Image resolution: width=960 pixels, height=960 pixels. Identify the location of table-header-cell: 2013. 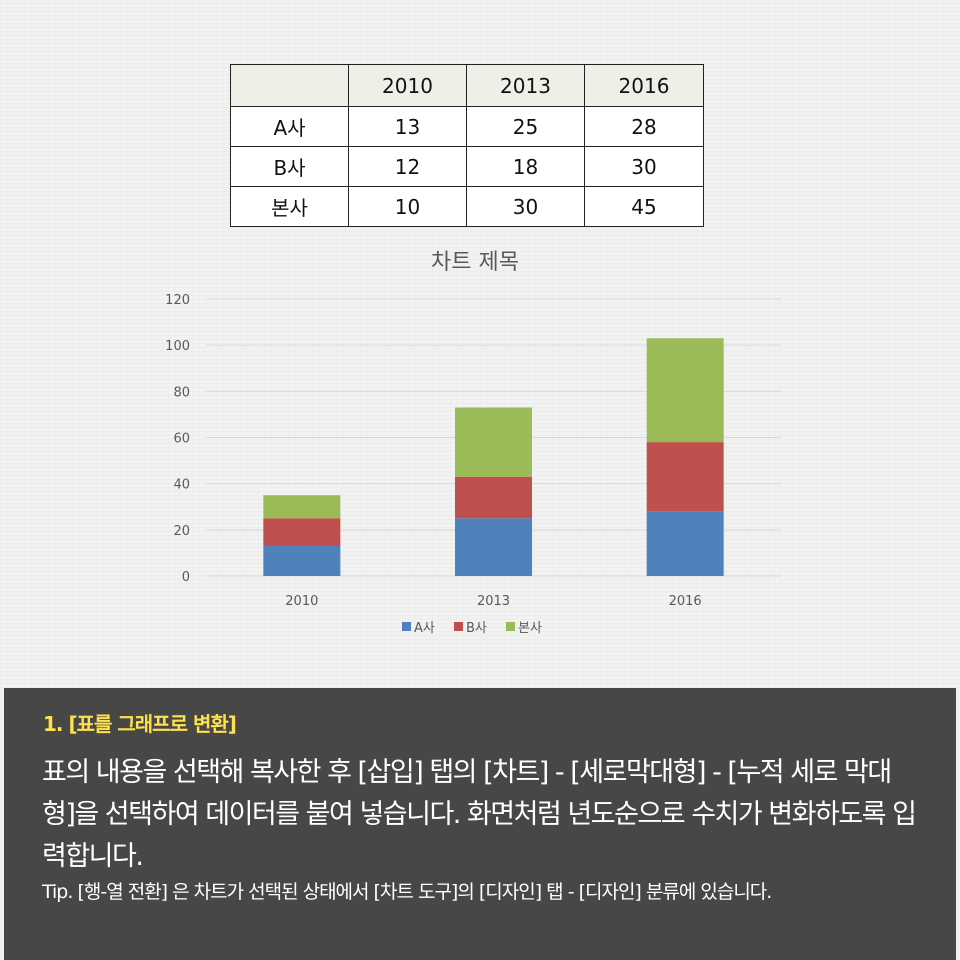
(525, 85).